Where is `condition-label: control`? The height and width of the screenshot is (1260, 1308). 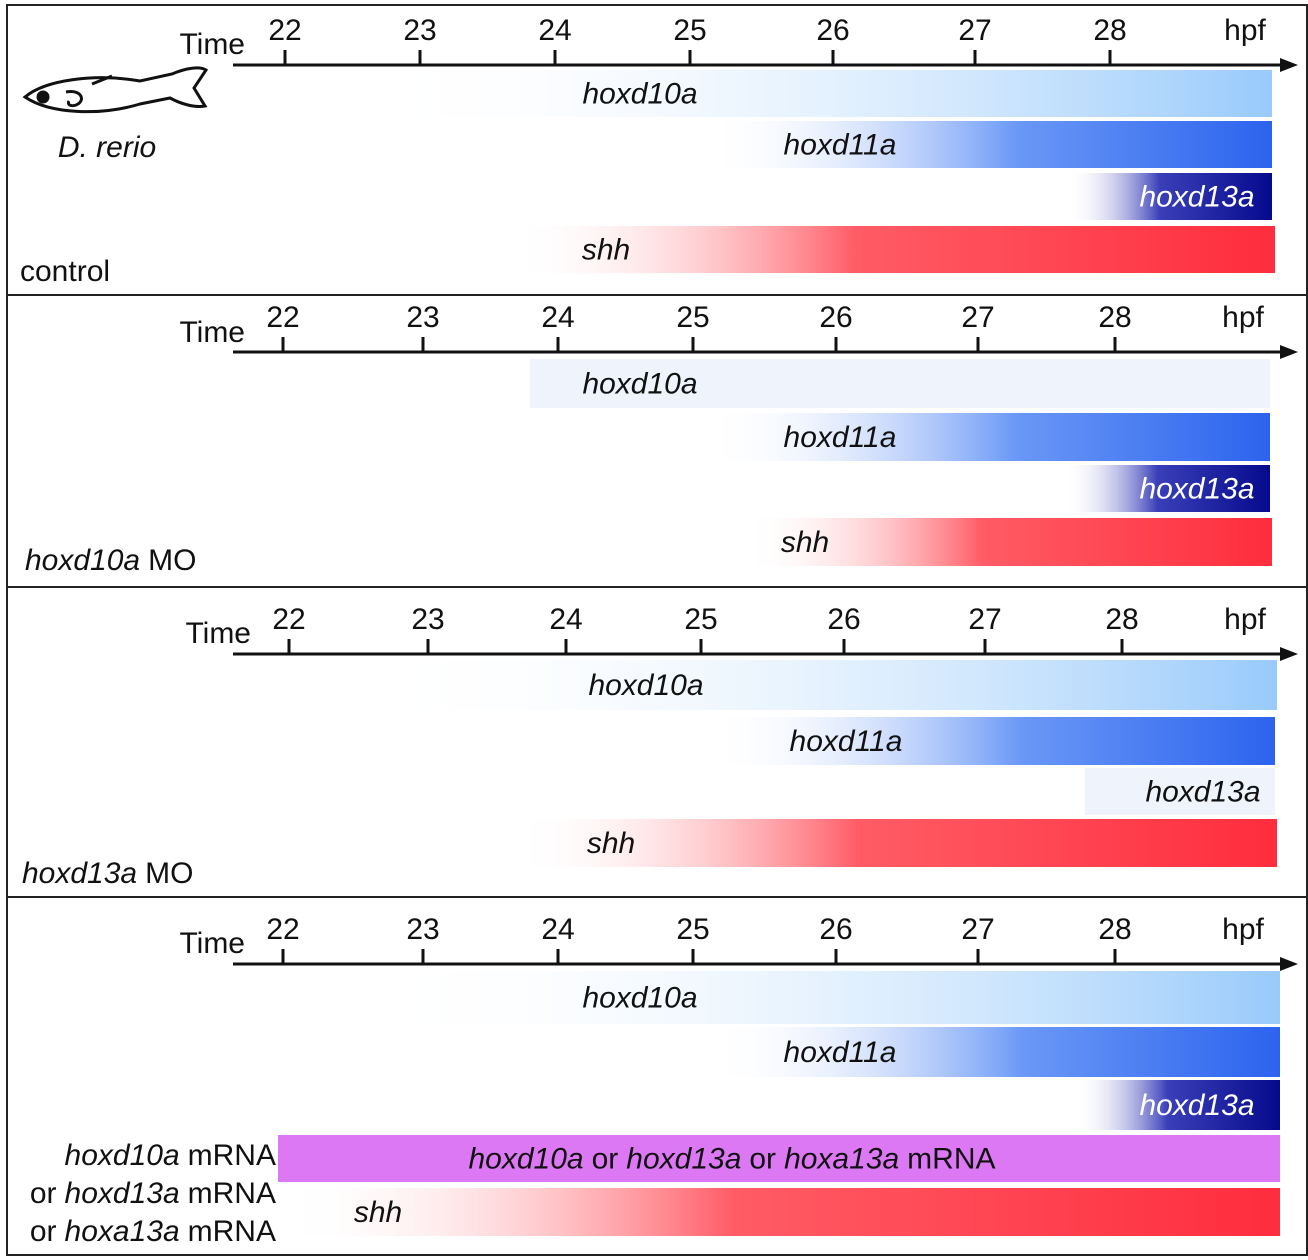
condition-label: control is located at coordinates (65, 271).